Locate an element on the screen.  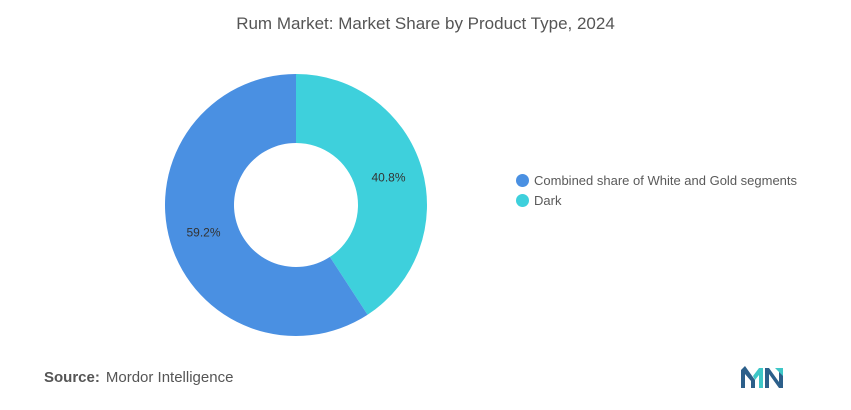
legend-swatch-dark is located at coordinates (522, 200).